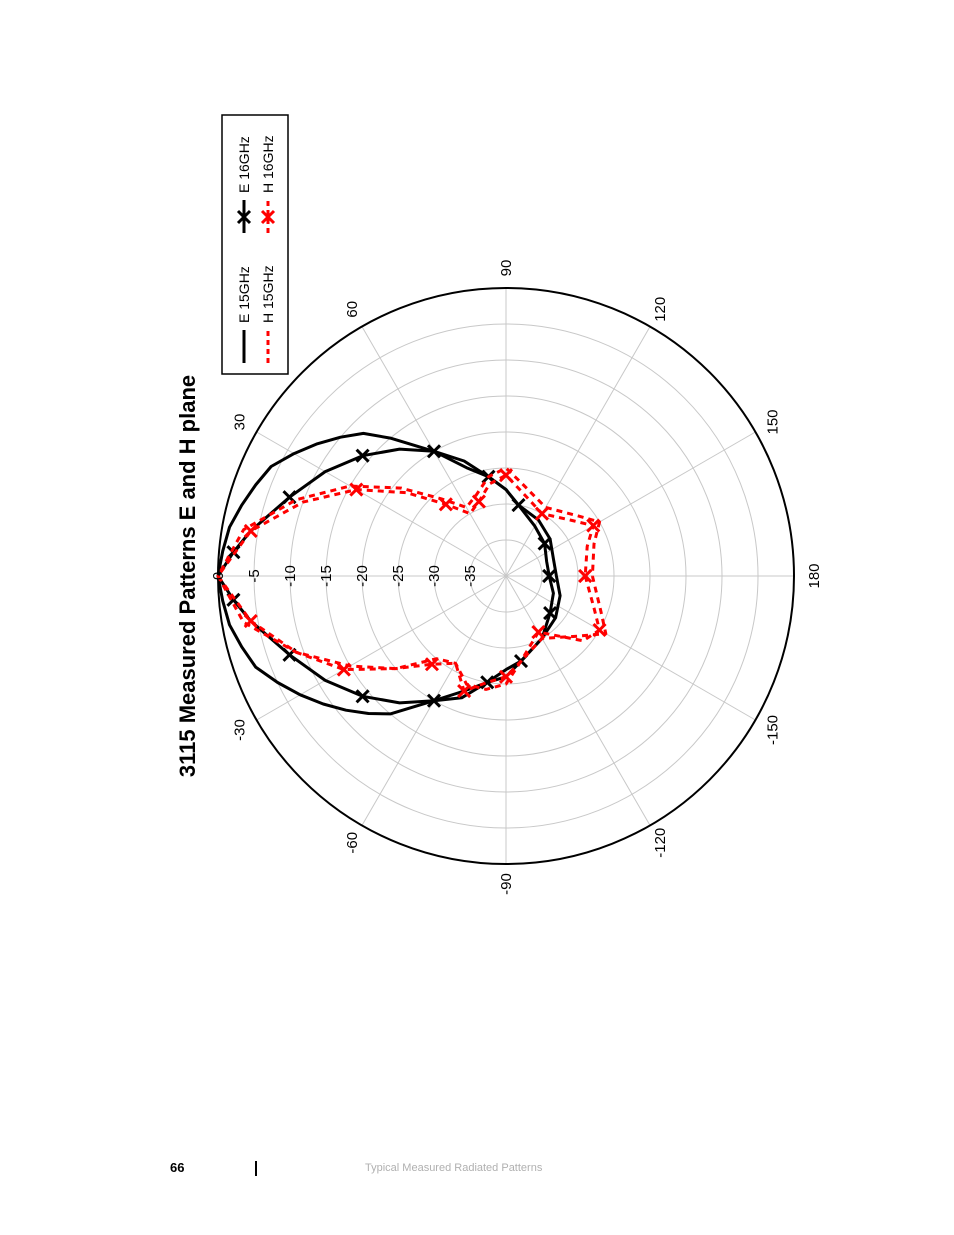 This screenshot has height=1235, width=954. I want to click on angle-tick-label: 150, so click(773, 421).